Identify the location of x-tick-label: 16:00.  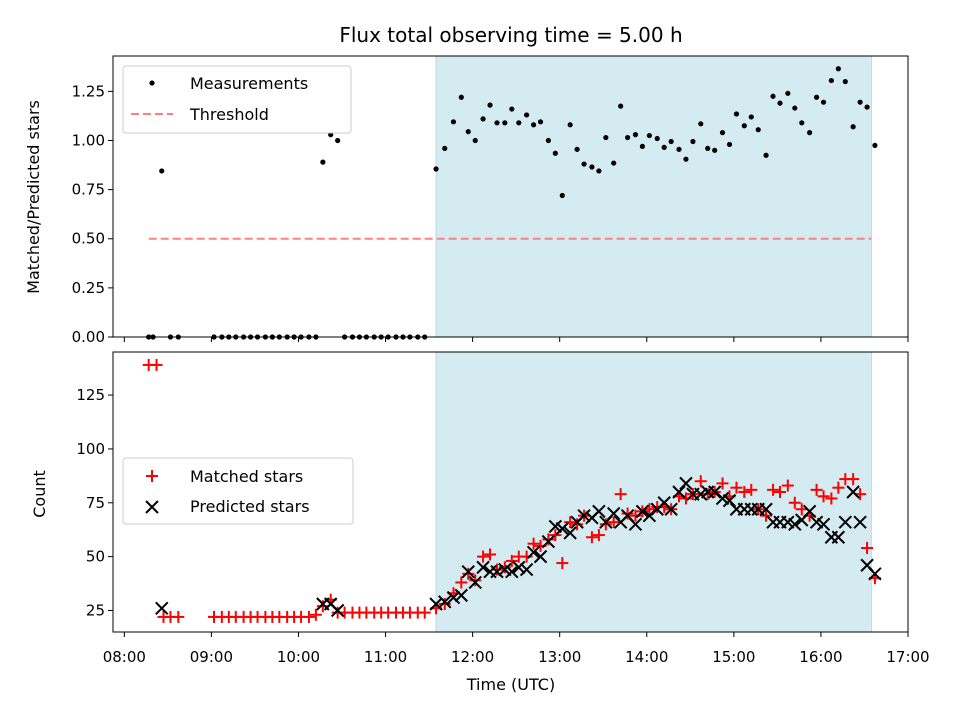
(820, 657).